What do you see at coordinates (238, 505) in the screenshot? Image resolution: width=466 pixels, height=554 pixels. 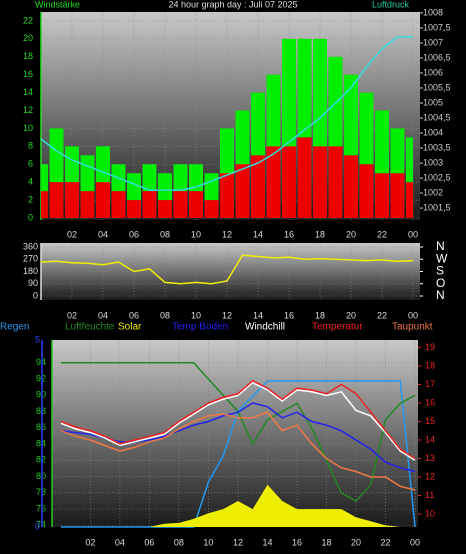 I see `area` at bounding box center [238, 505].